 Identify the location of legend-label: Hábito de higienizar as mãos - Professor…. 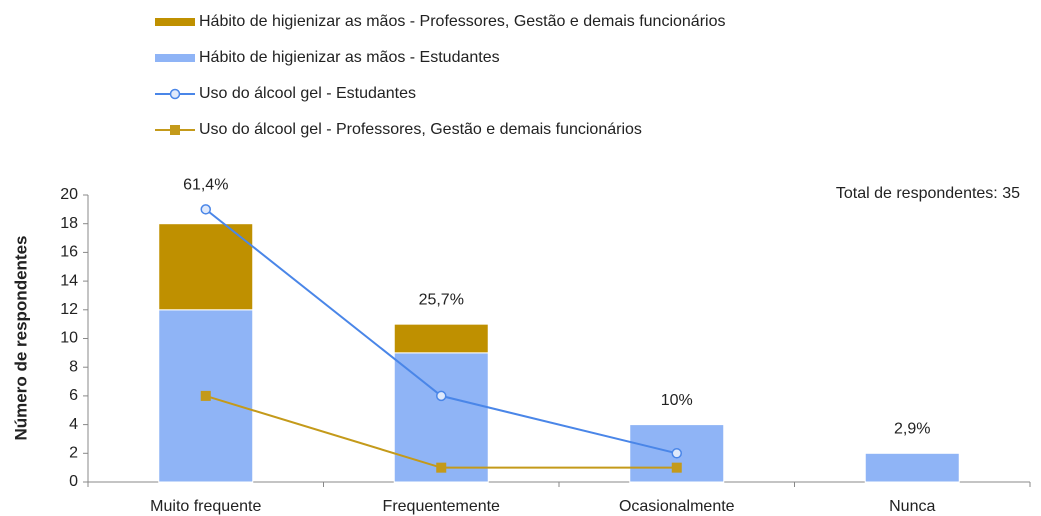
(462, 21).